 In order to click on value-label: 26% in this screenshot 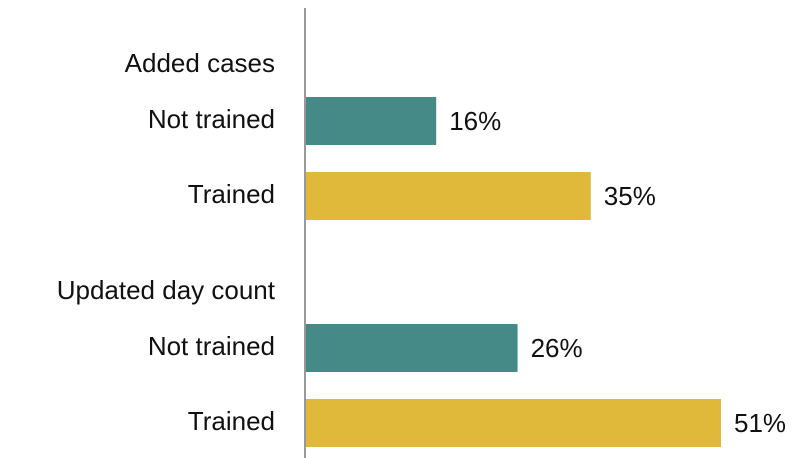, I will do `click(557, 348)`.